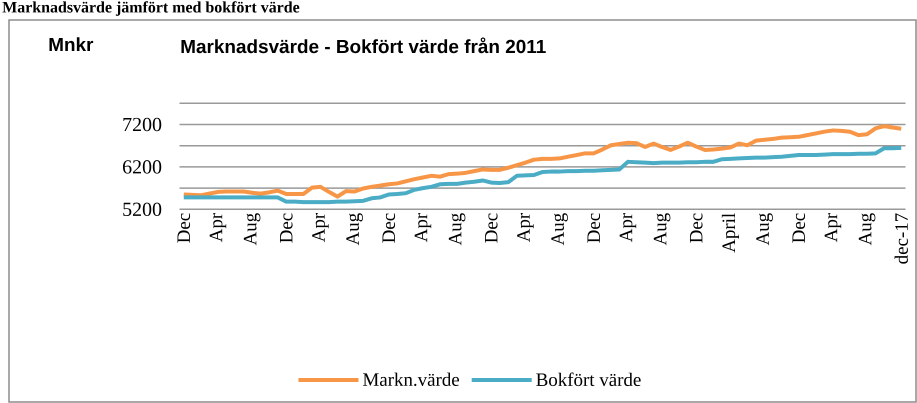  Describe the element at coordinates (142, 209) in the screenshot. I see `y-tick-label: 5200` at that location.